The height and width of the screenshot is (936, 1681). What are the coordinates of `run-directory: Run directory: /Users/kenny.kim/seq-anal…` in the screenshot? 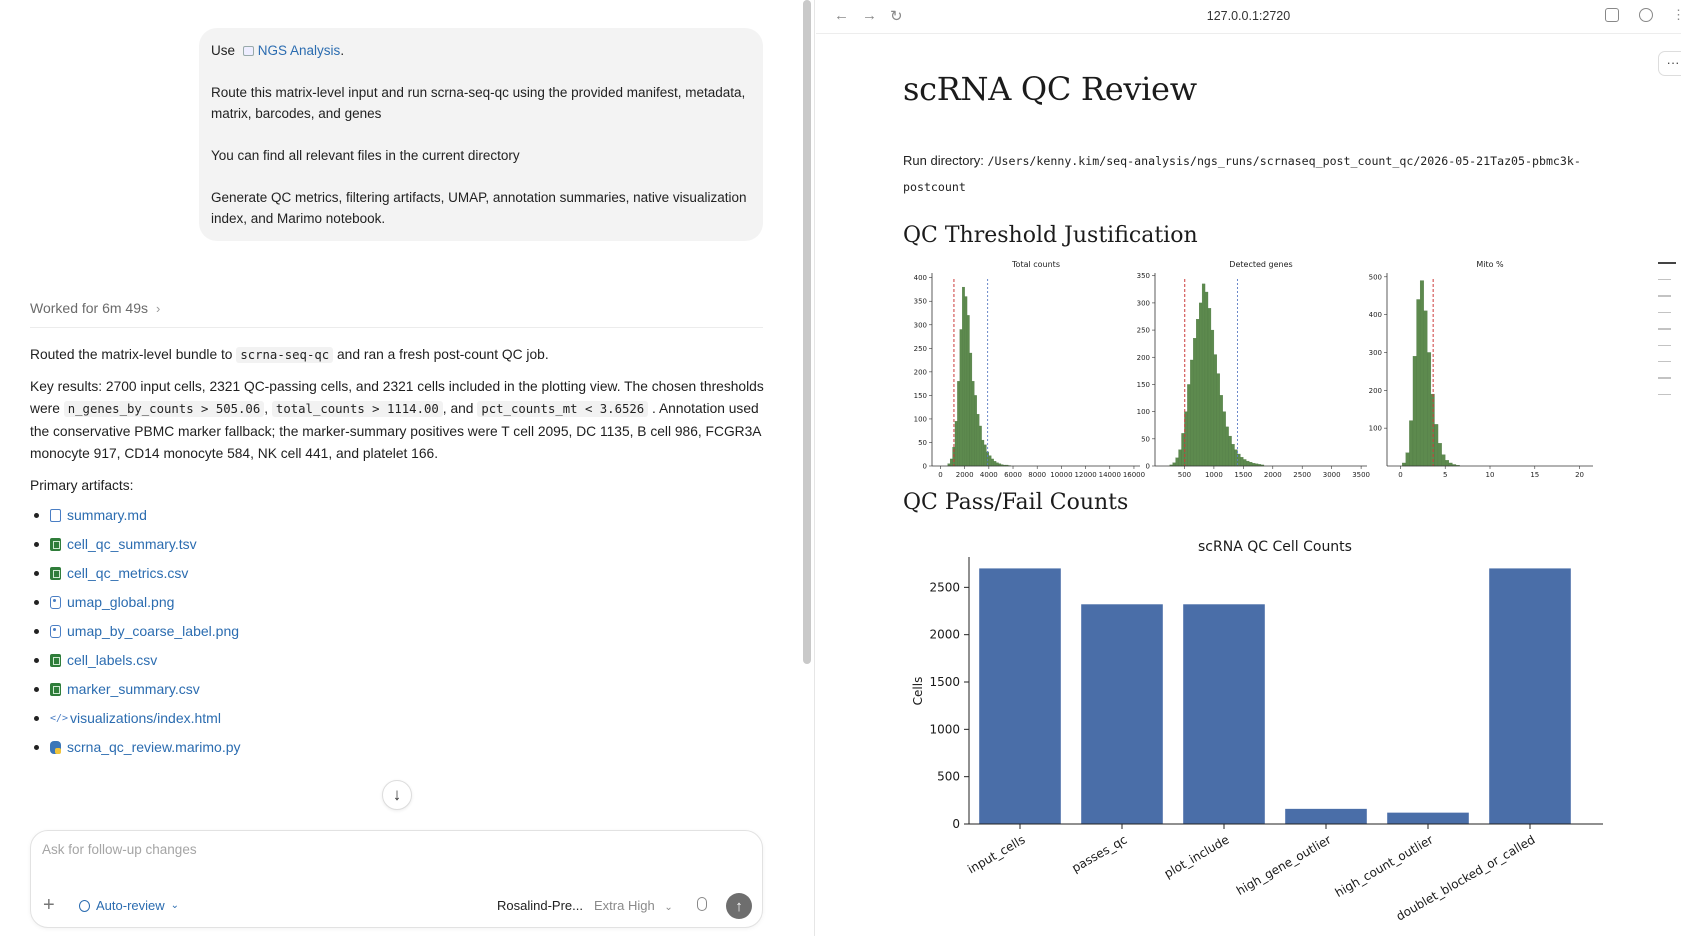 It's located at (1242, 173).